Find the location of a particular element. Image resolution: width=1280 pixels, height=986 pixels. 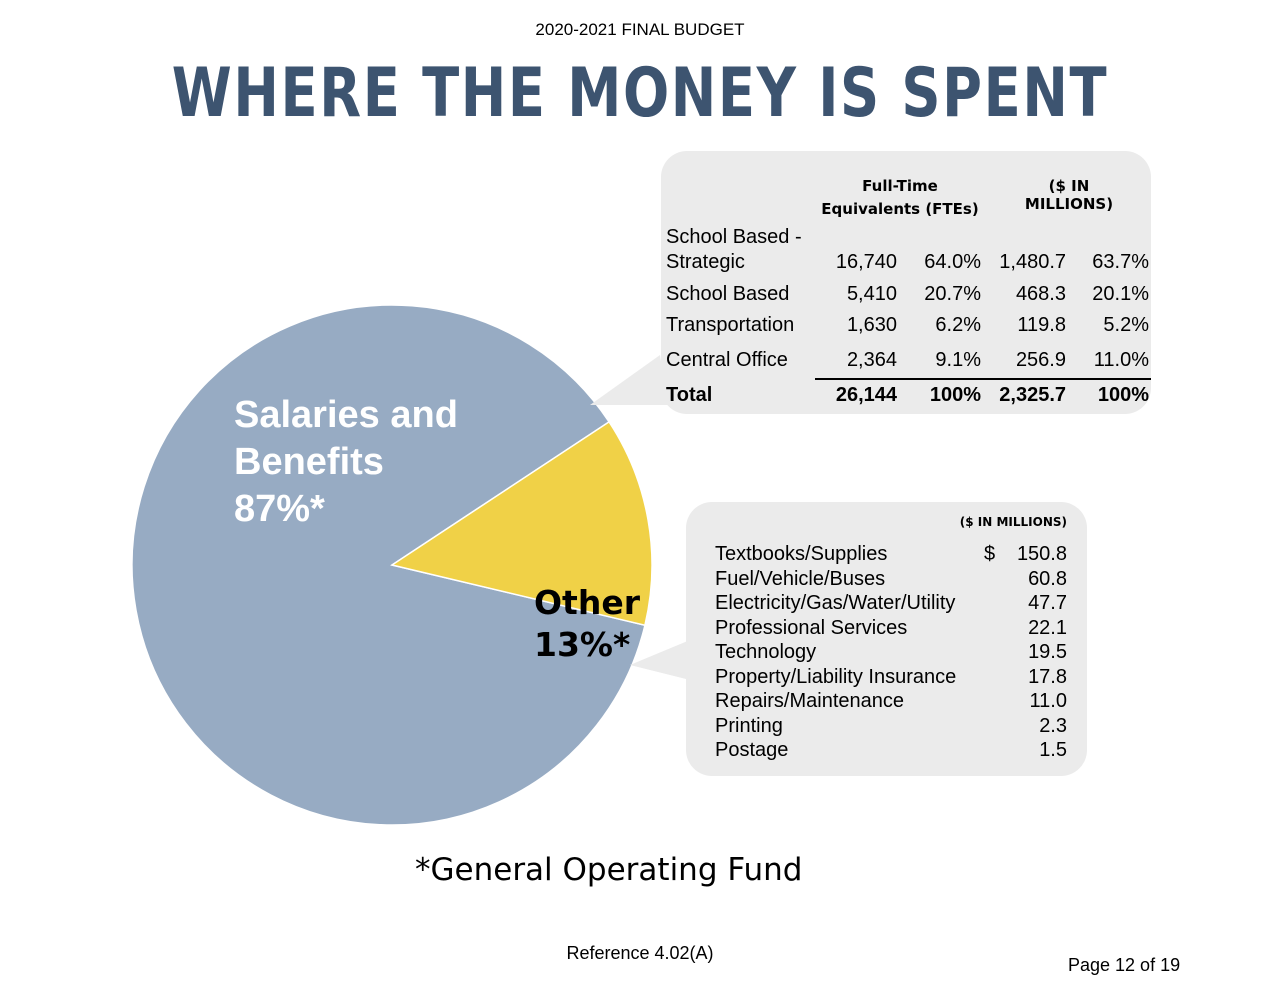

row-millions-pct: 5.2% is located at coordinates (1126, 325).